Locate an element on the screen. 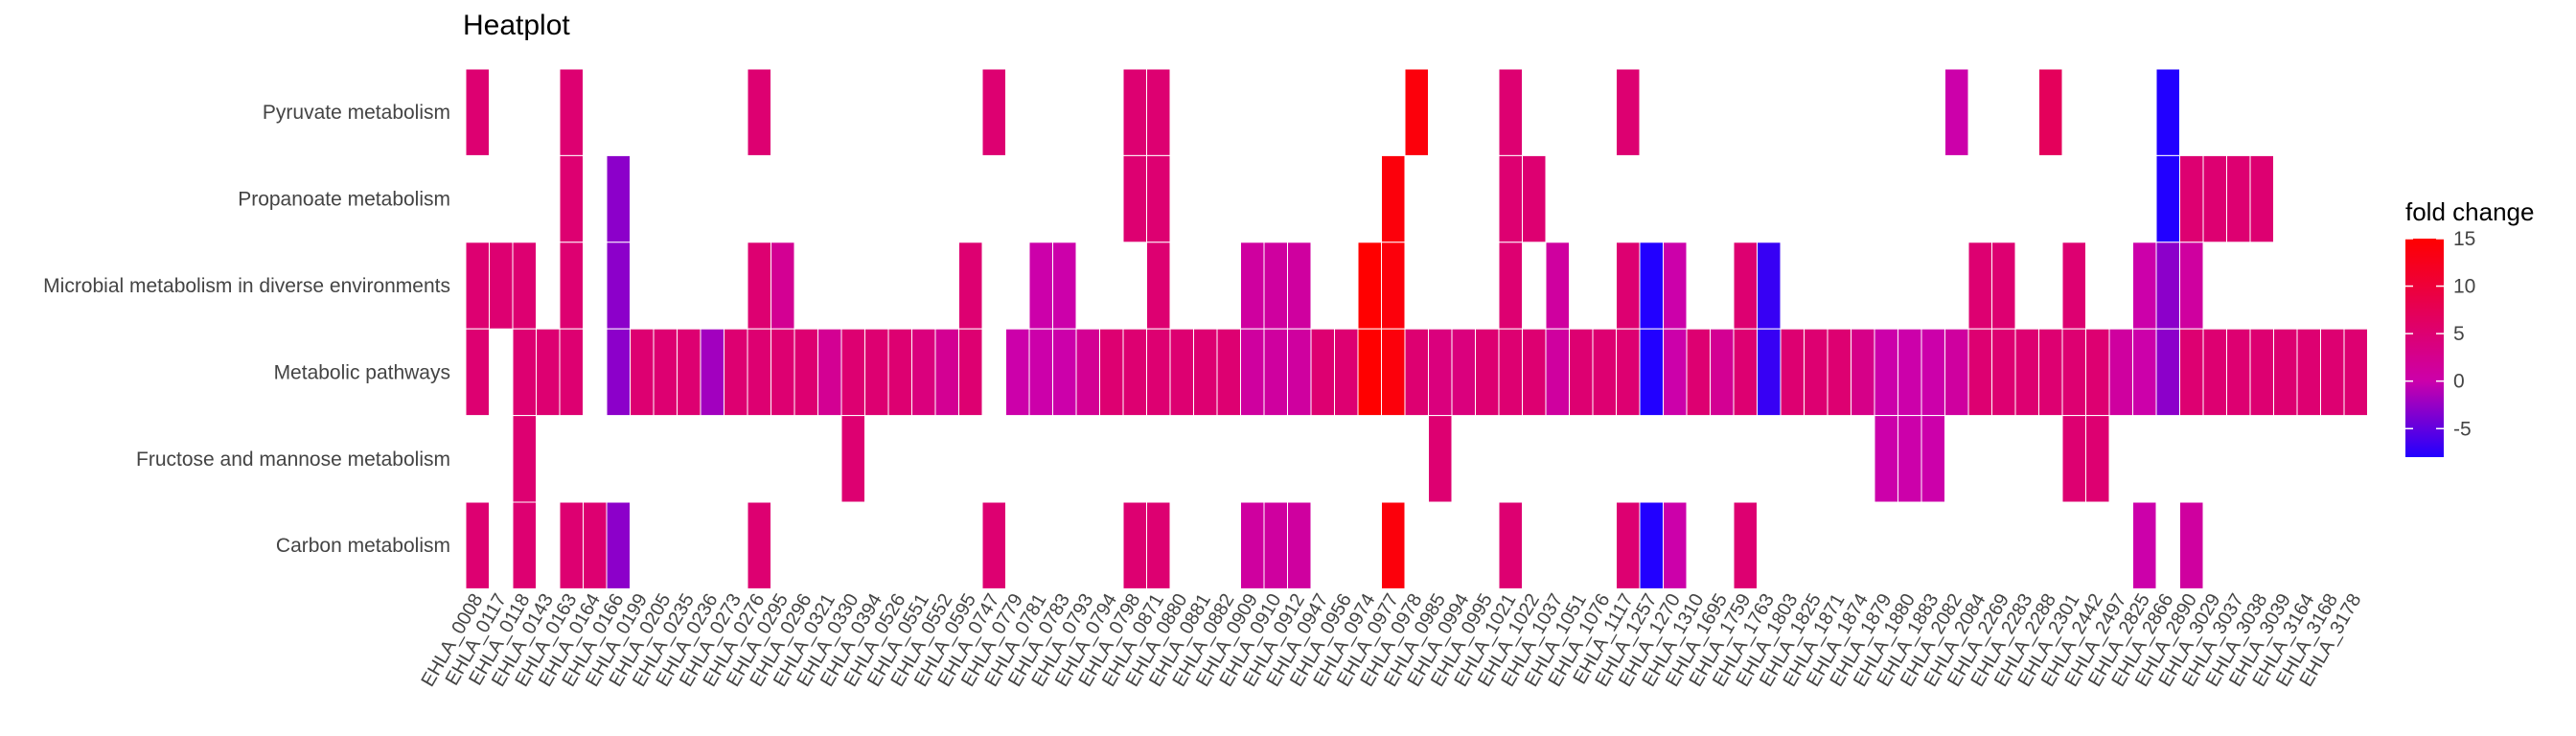 This screenshot has height=736, width=2576. legend-tick-label: 15 is located at coordinates (2464, 239).